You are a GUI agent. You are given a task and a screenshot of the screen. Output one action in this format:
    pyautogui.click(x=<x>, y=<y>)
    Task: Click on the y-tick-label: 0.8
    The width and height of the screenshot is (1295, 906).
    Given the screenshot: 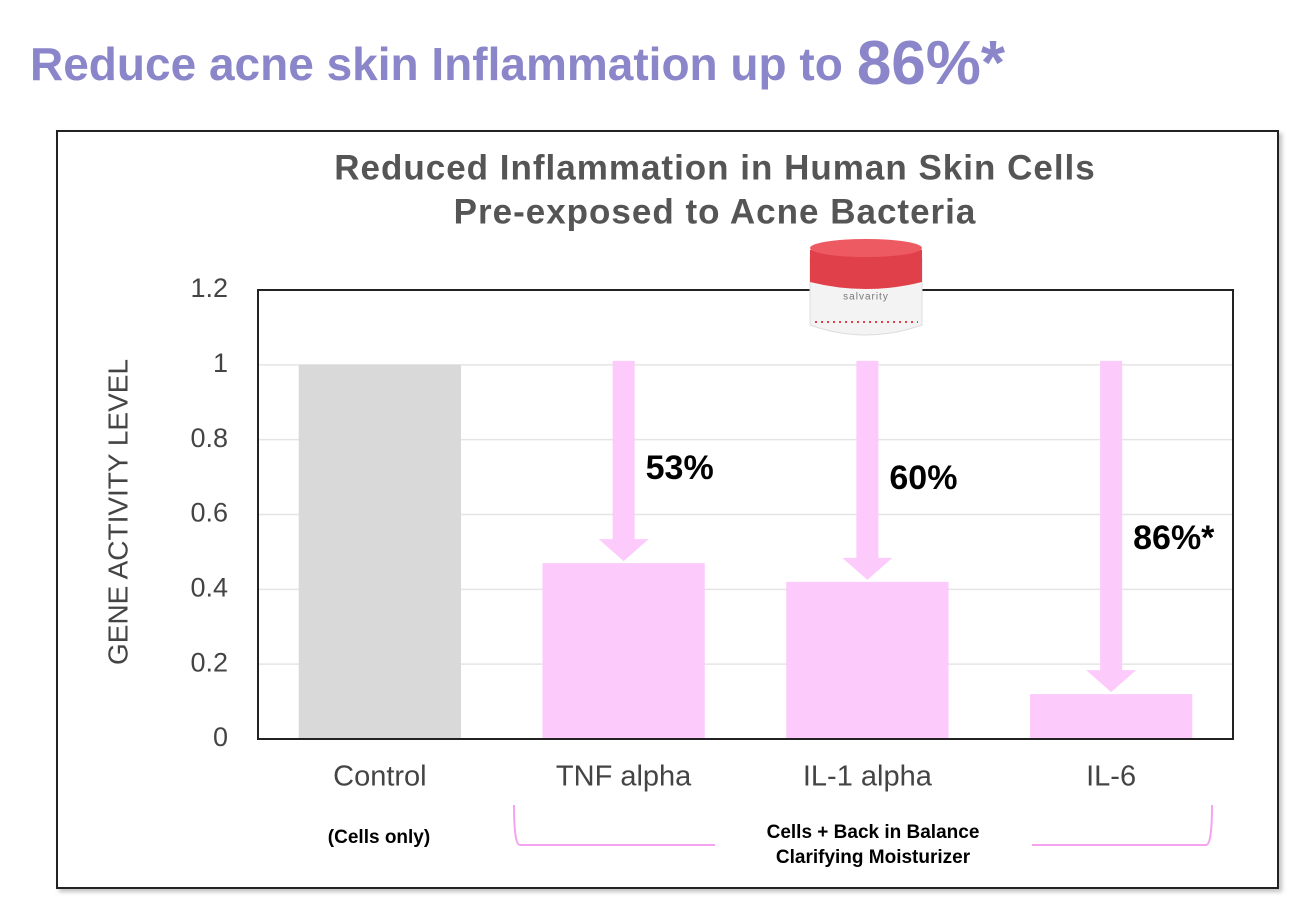 What is the action you would take?
    pyautogui.click(x=209, y=438)
    